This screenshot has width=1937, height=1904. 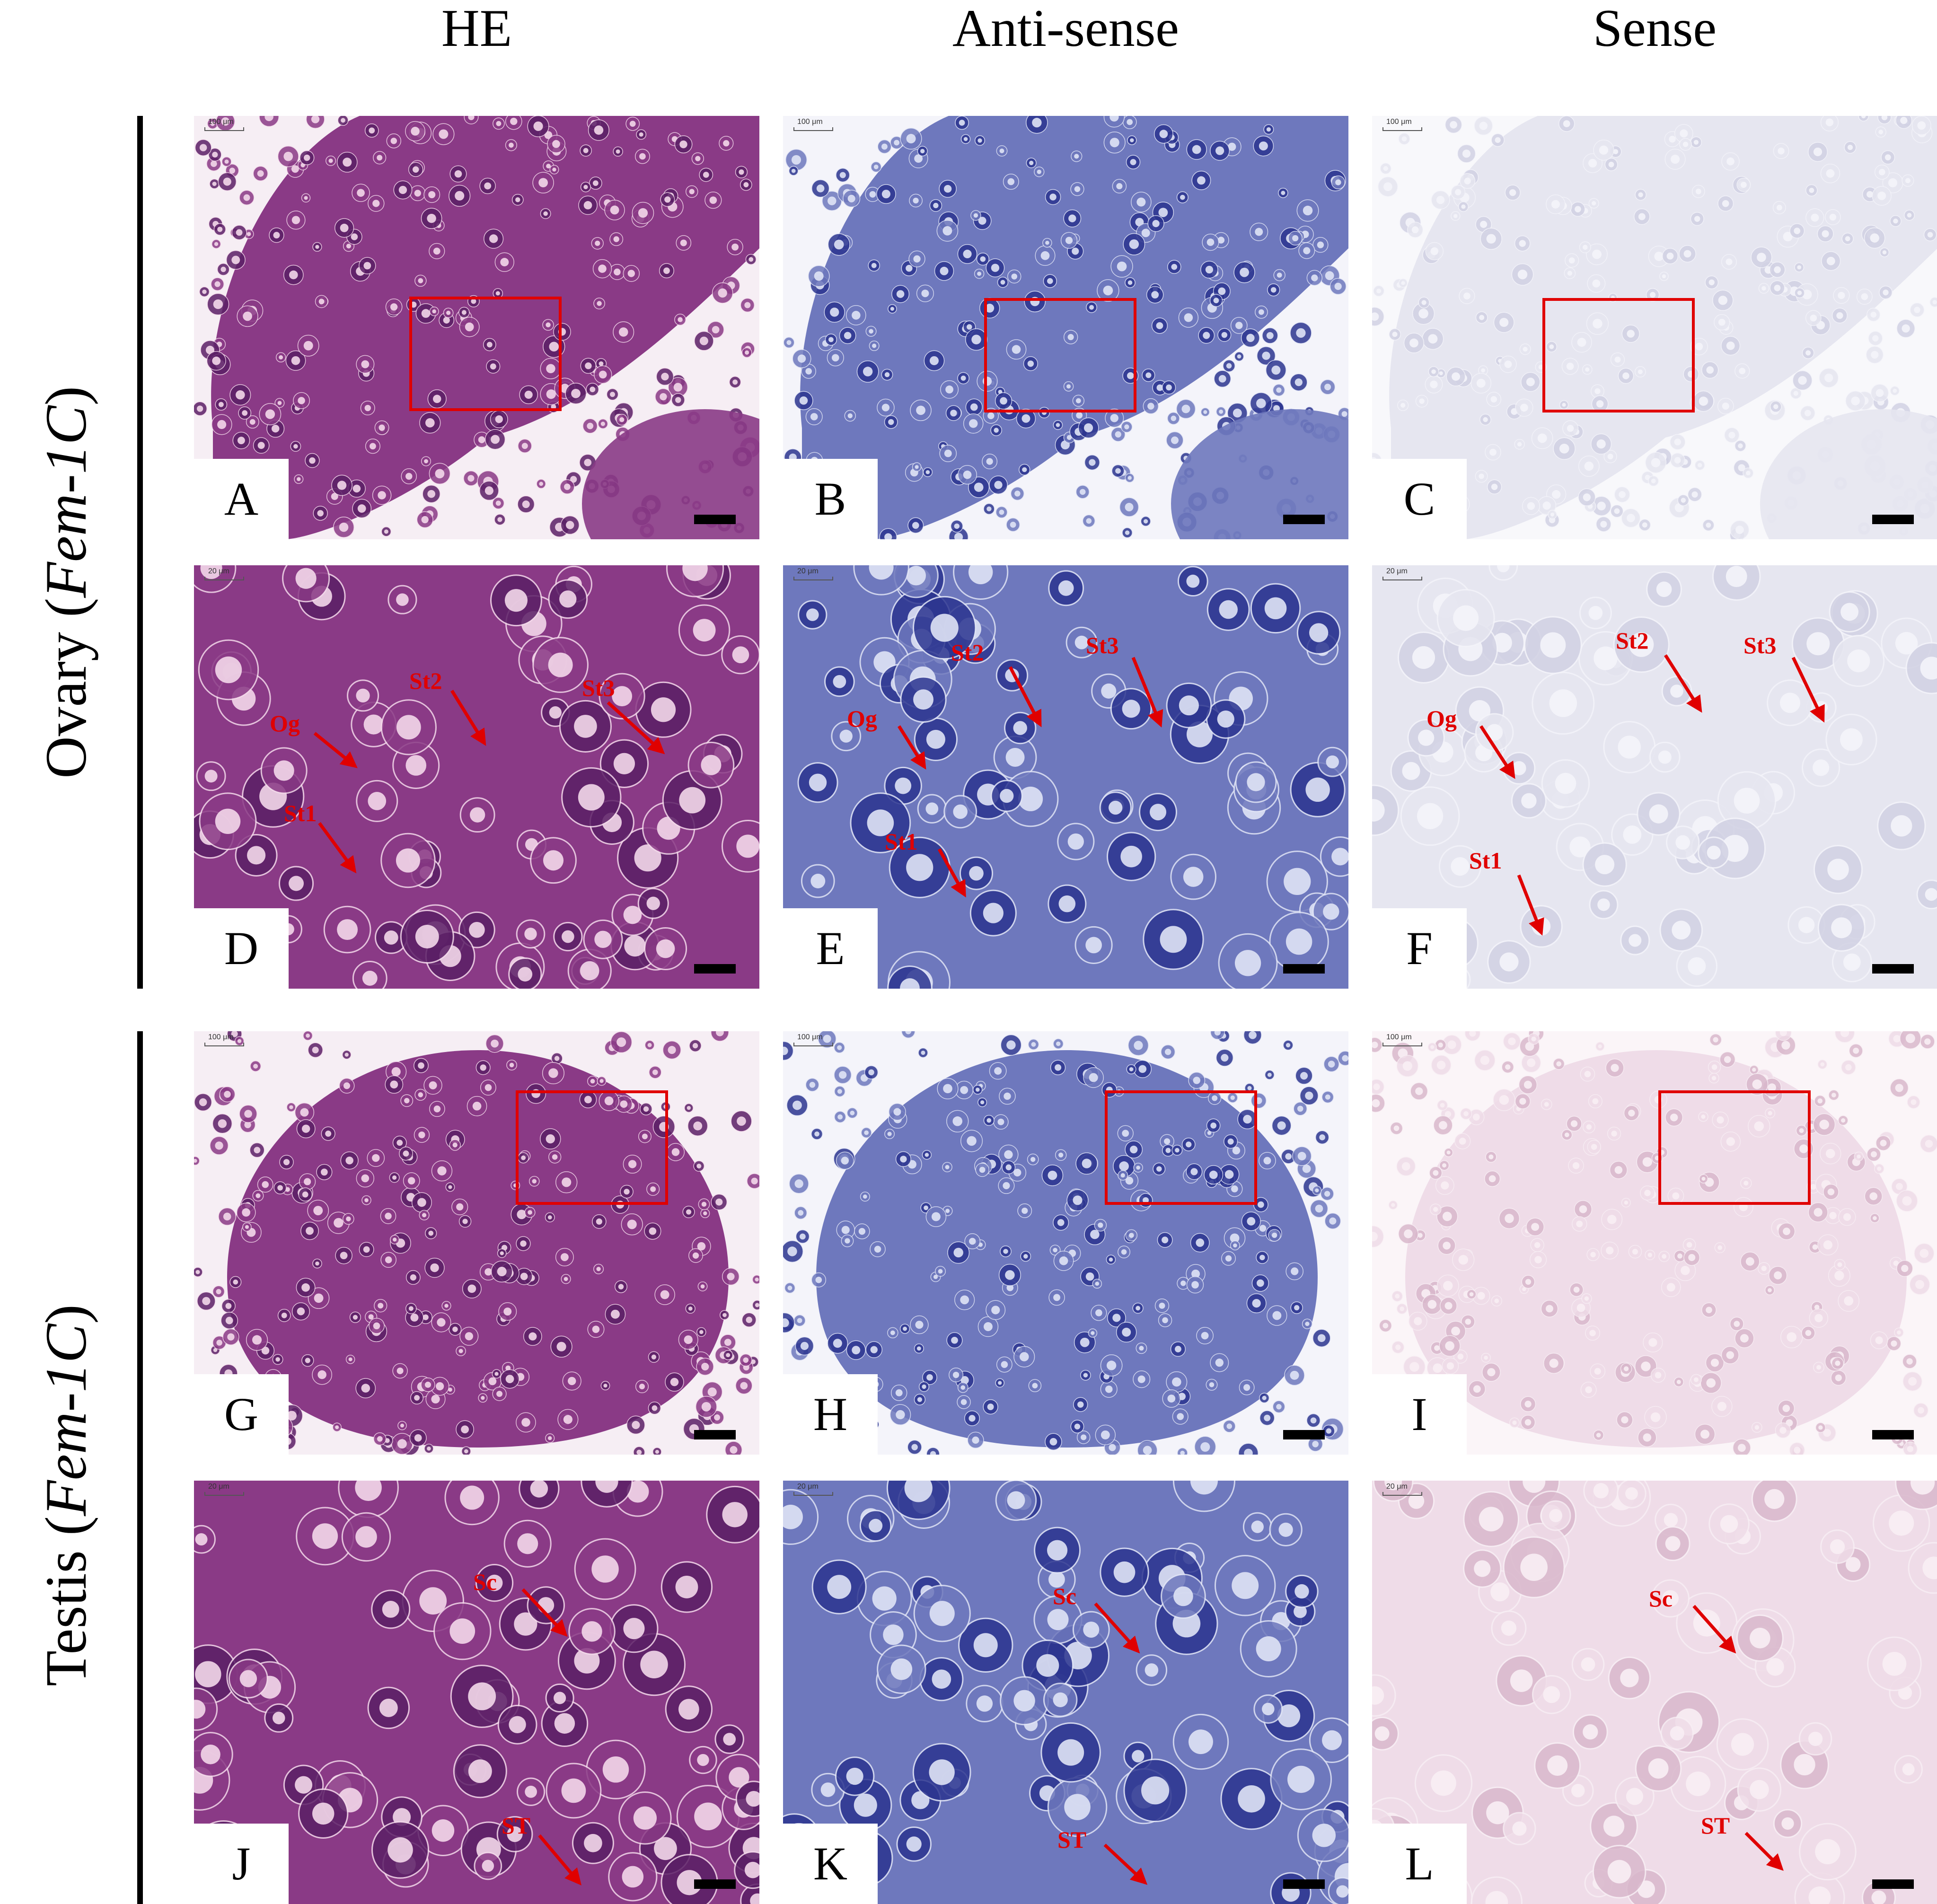 I want to click on panel-j: 20 μm Sc ST J, so click(x=476, y=1692).